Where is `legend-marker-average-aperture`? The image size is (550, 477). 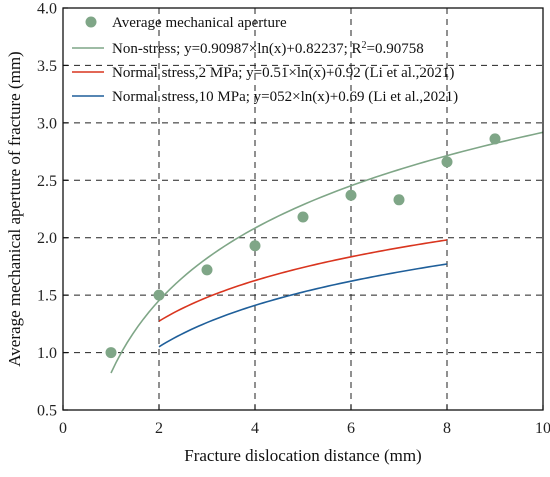 legend-marker-average-aperture is located at coordinates (91, 22).